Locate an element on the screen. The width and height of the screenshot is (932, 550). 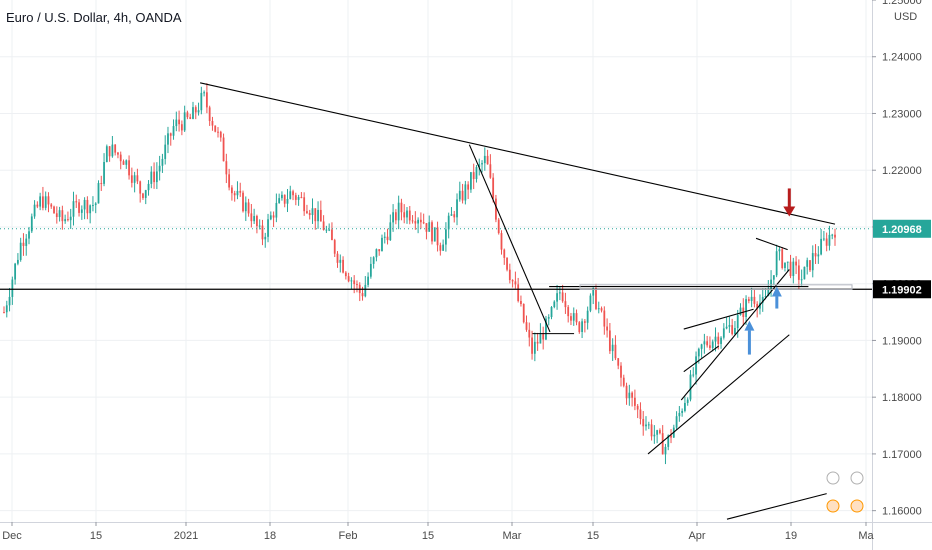
y-tick-label: 1.25000 is located at coordinates (902, 3).